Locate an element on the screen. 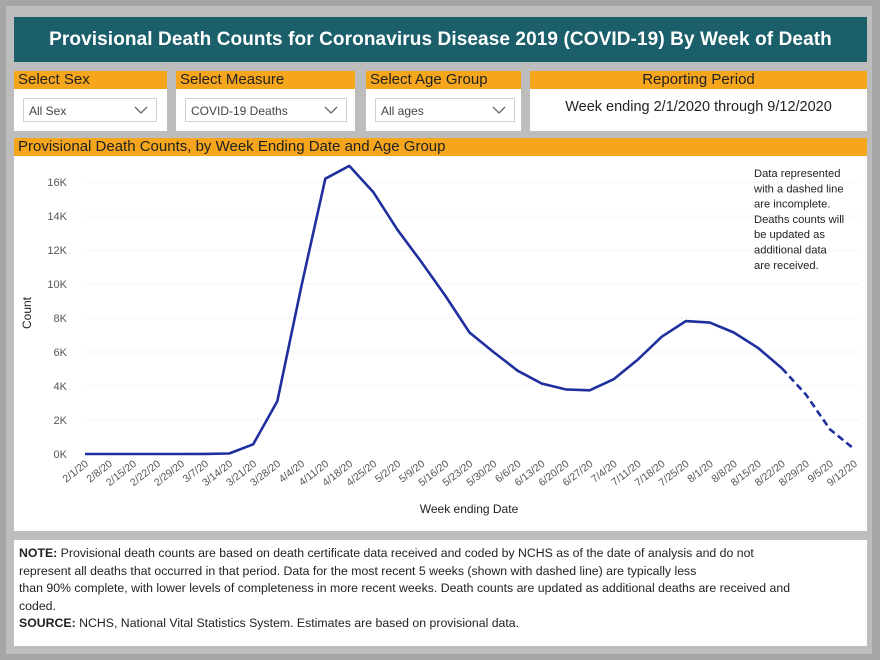 This screenshot has height=660, width=880. measure-dropdown-value: COVID-19 Deaths is located at coordinates (239, 111).